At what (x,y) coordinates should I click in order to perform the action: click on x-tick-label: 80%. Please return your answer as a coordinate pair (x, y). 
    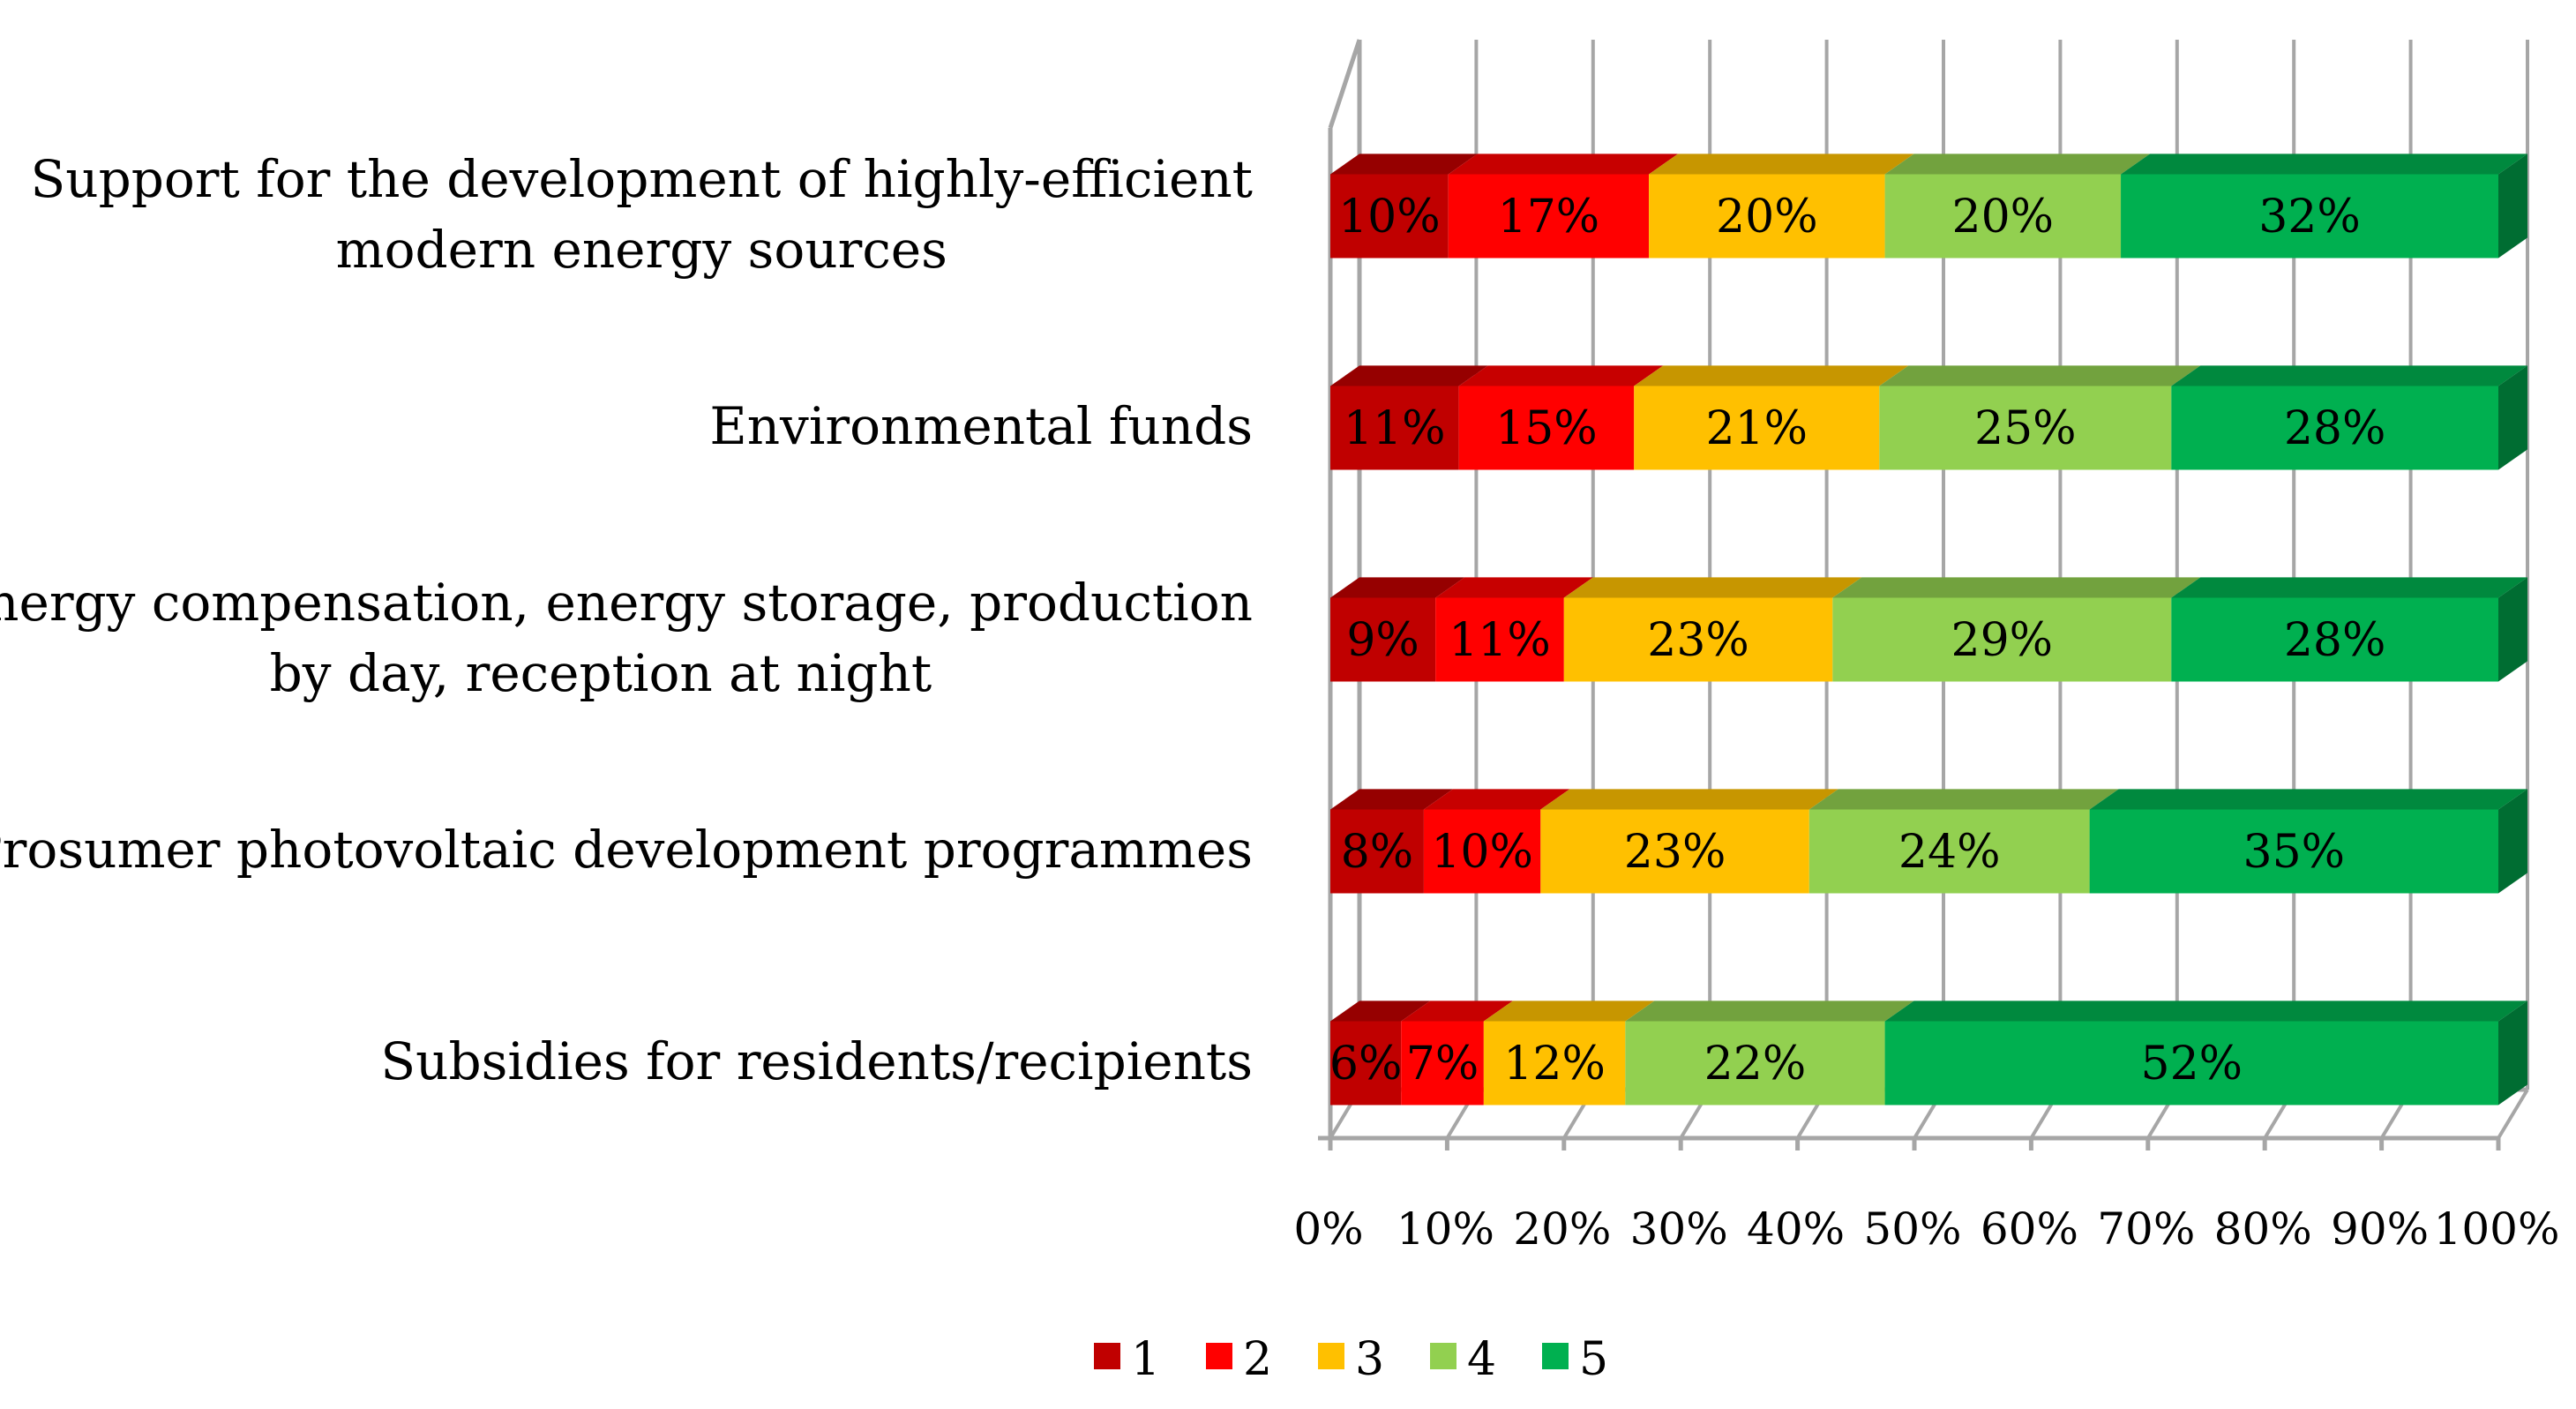
    Looking at the image, I should click on (2263, 1229).